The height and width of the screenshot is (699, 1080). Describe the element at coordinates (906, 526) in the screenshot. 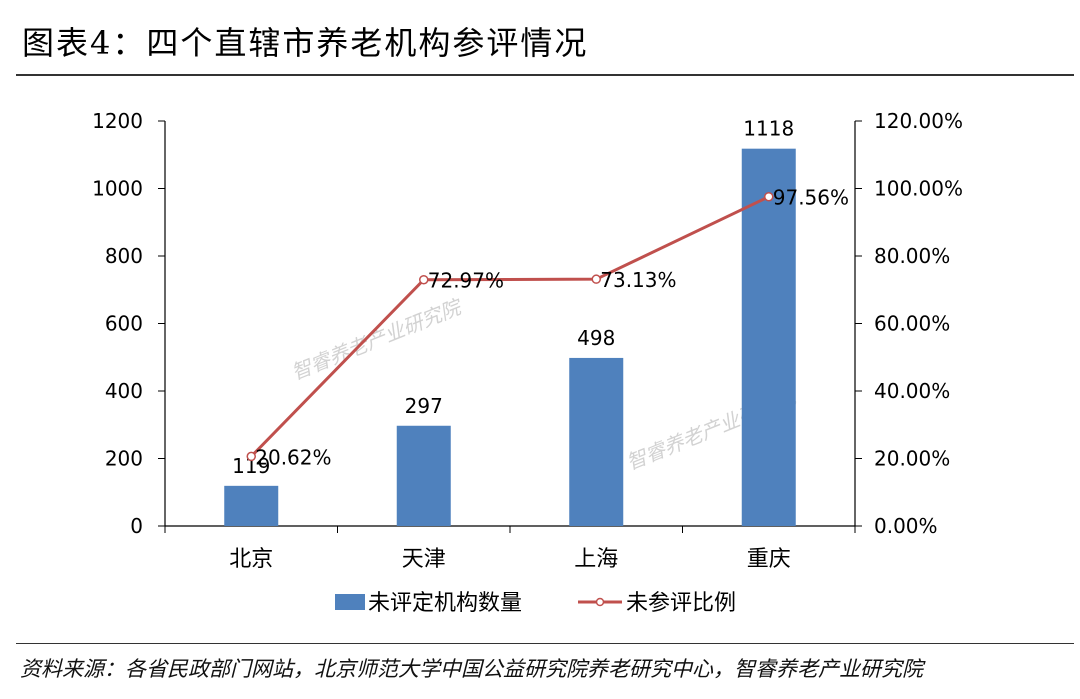

I see `right-tick-label: 0.00%` at that location.